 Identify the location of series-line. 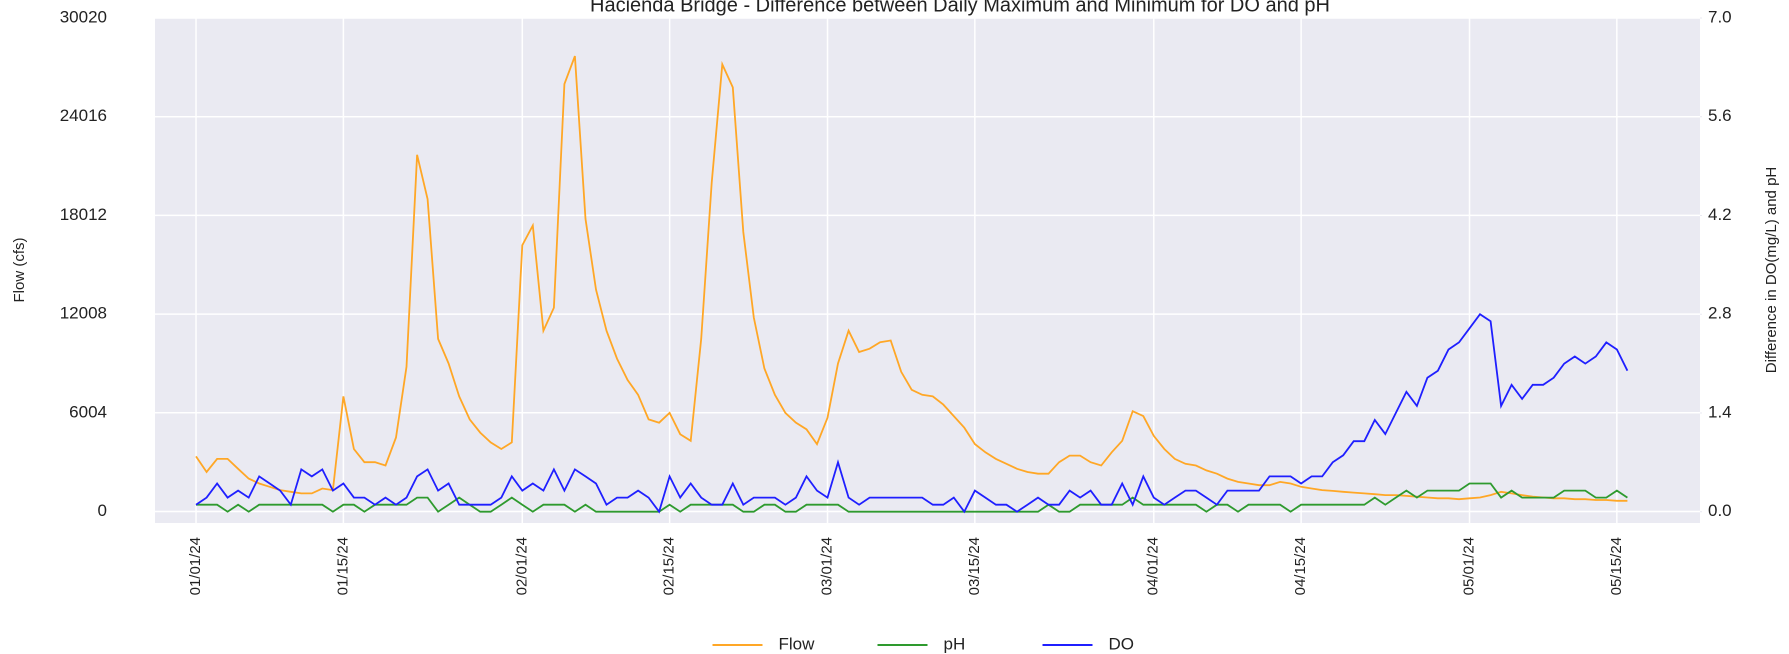
(912, 497).